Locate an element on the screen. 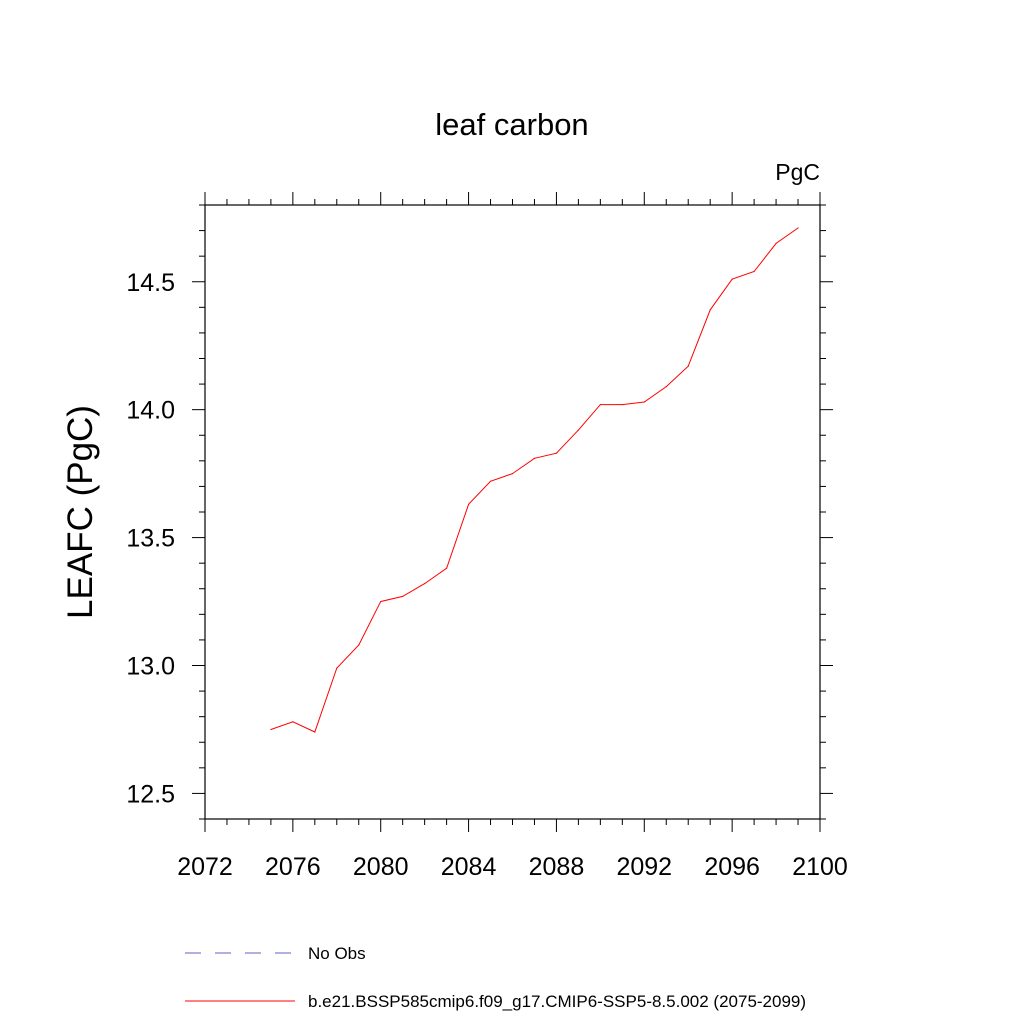 This screenshot has height=1024, width=1024. x-tick-label: 2092 is located at coordinates (644, 867).